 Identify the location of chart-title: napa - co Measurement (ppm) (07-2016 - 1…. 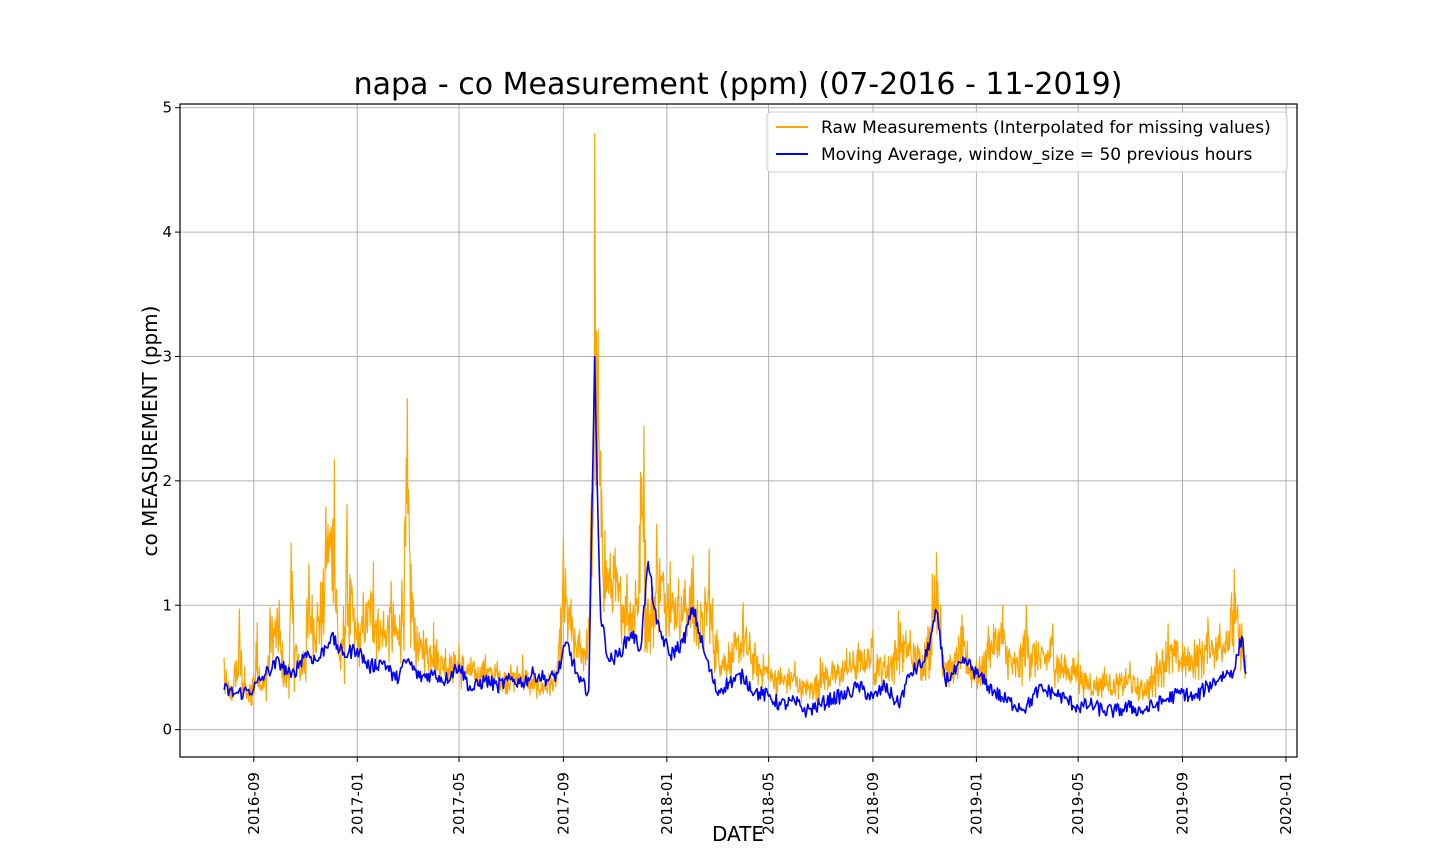
(738, 84).